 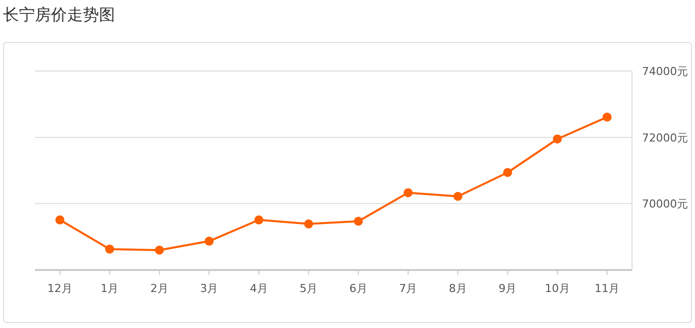 I want to click on x-tick-label: 4月, so click(x=259, y=288).